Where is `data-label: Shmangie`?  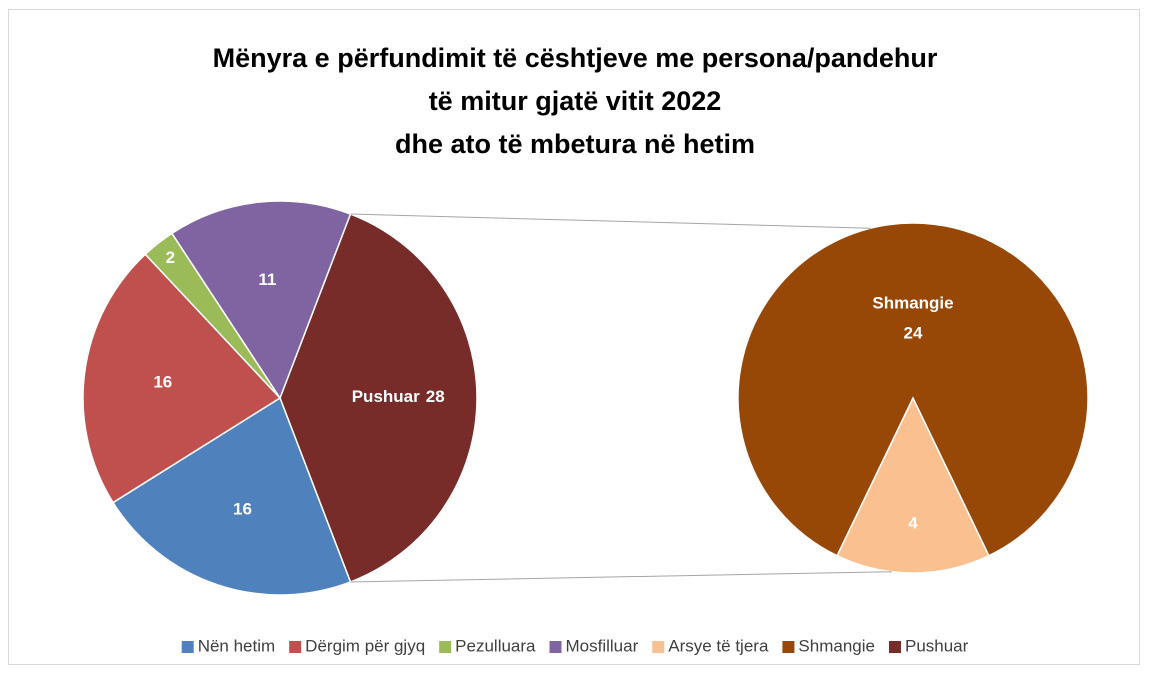
data-label: Shmangie is located at coordinates (912, 303).